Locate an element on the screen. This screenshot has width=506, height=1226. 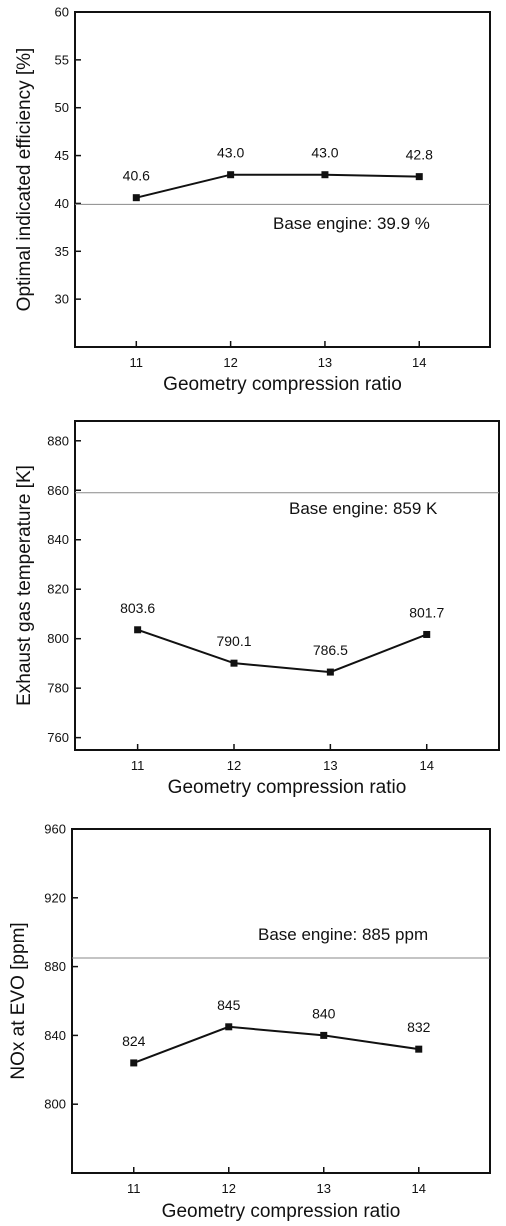
y-tick-label: 35 is located at coordinates (62, 251).